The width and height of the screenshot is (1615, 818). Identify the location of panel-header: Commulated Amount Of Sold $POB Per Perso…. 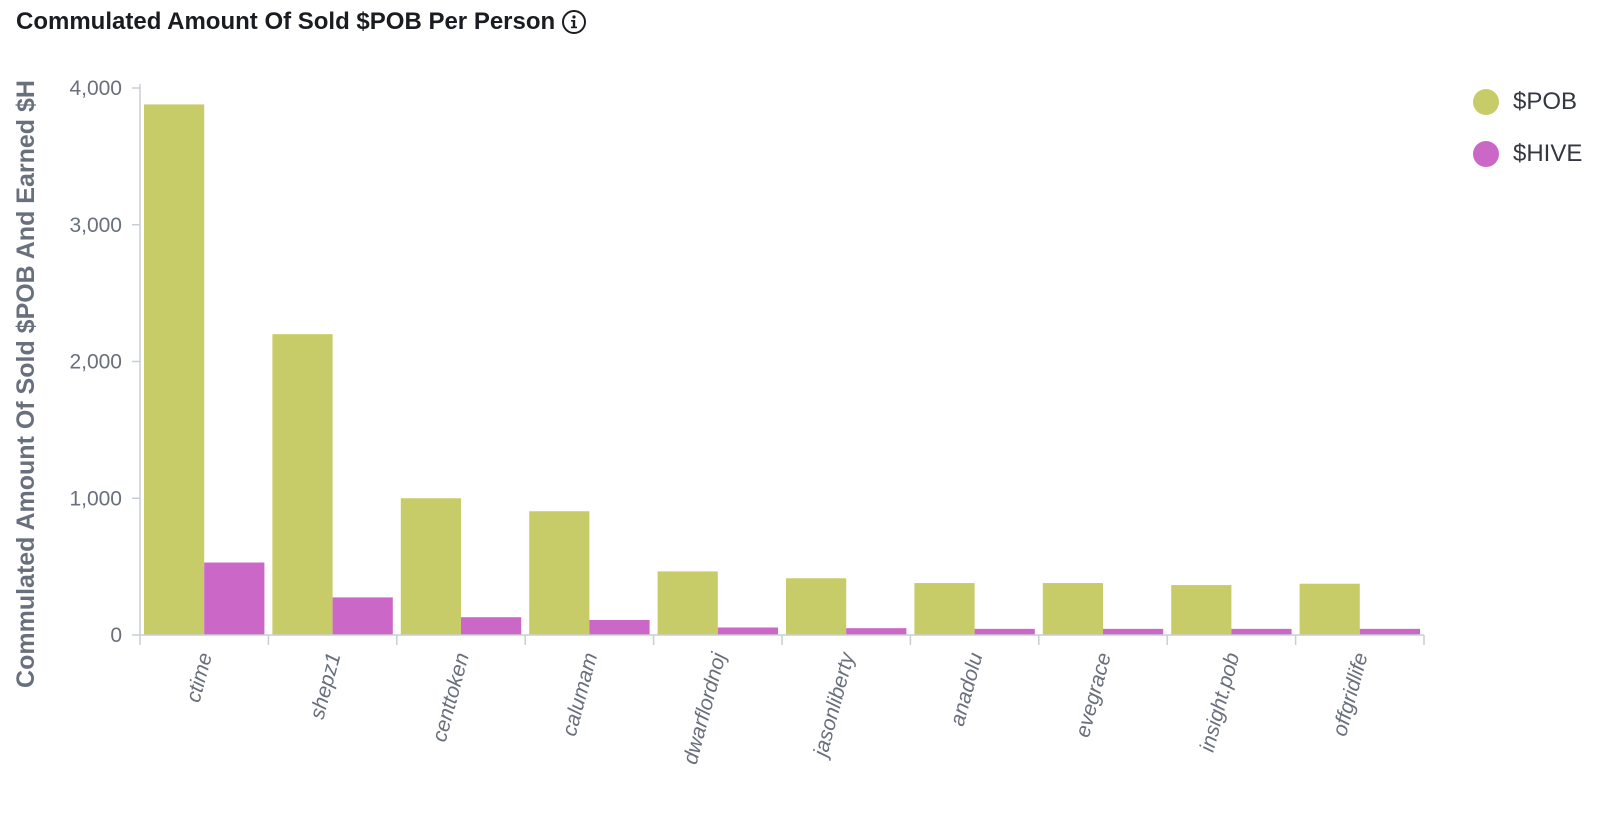
(301, 22).